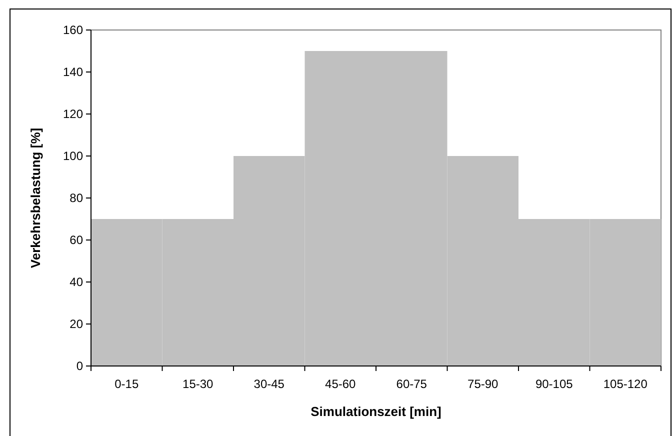 This screenshot has height=436, width=672. I want to click on y-tick-label: 20, so click(77, 324).